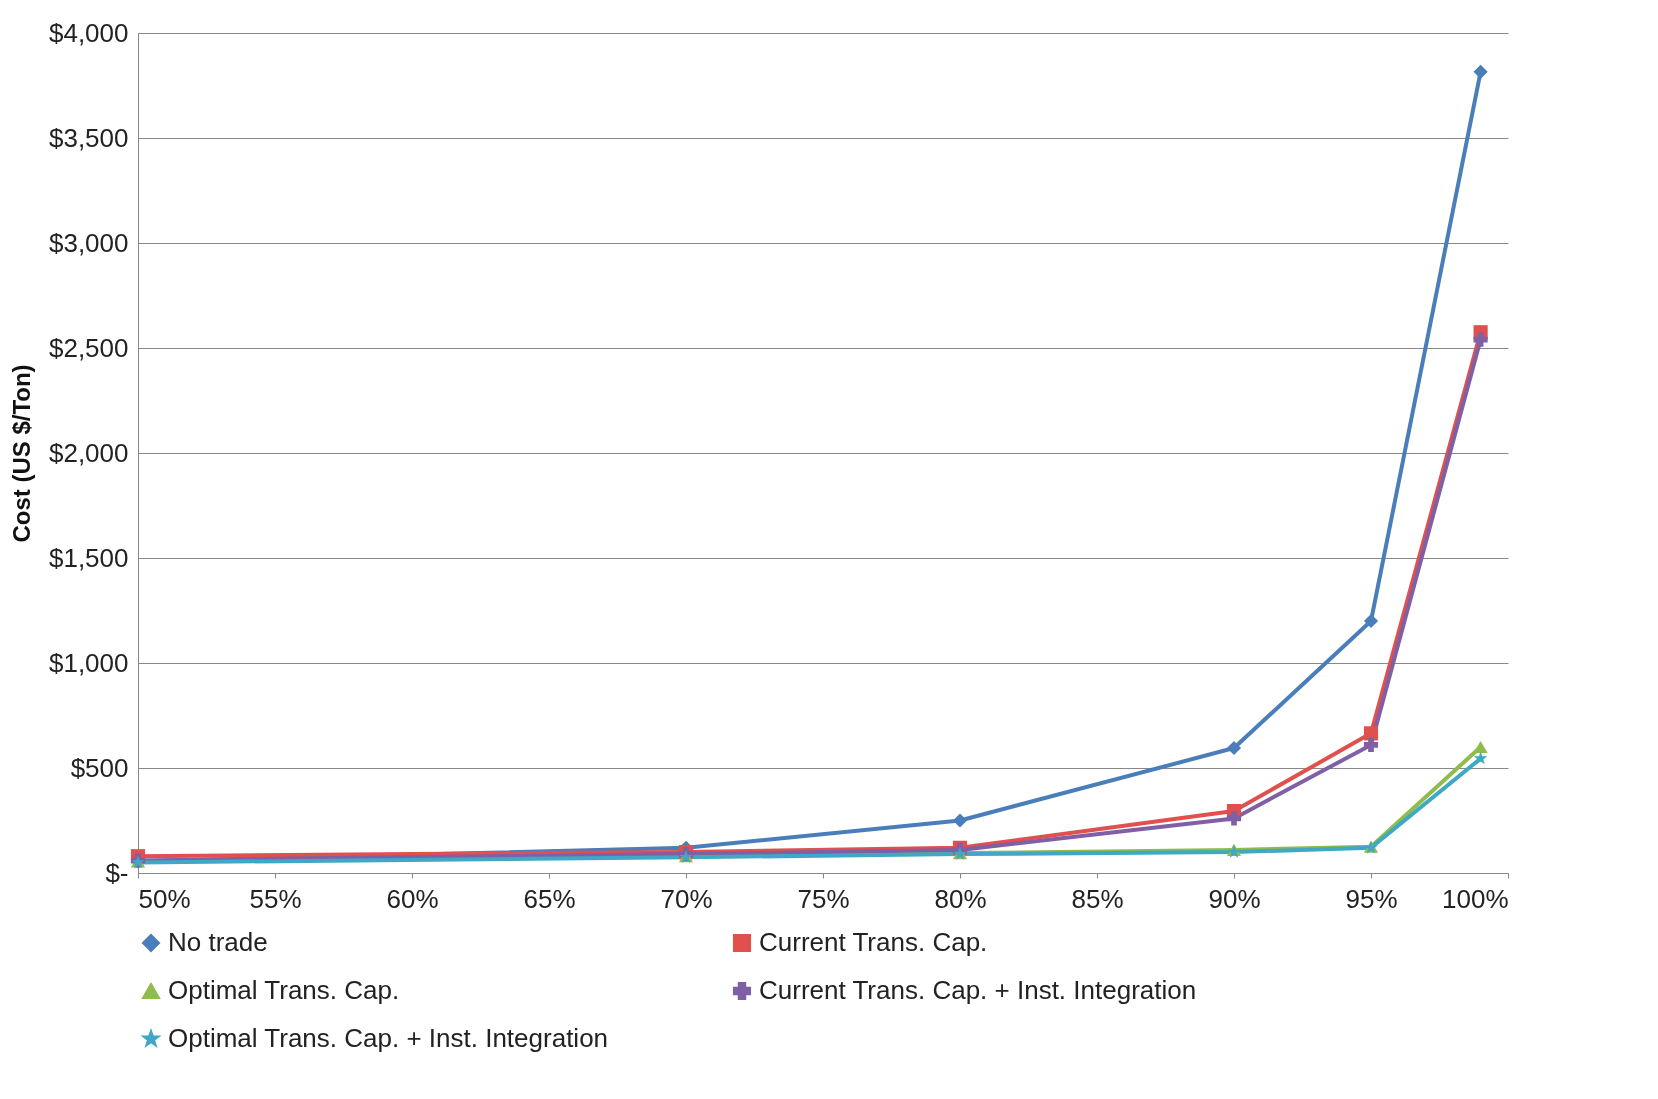  What do you see at coordinates (1097, 898) in the screenshot?
I see `x-tick-label: 85%` at bounding box center [1097, 898].